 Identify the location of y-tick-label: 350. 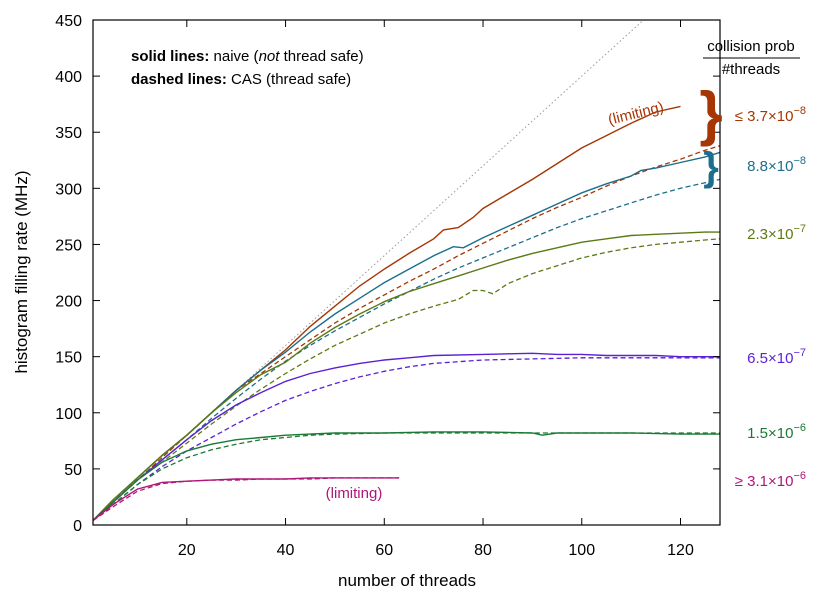
(68, 133).